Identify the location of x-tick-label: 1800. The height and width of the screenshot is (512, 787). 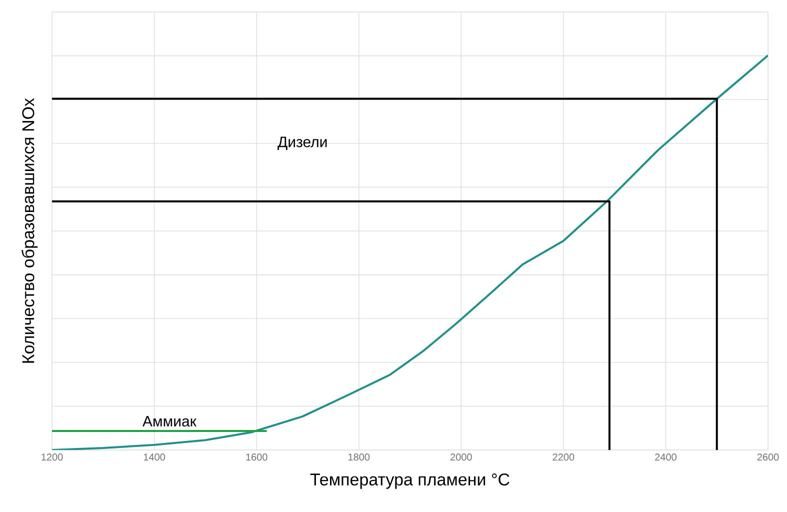
(359, 457).